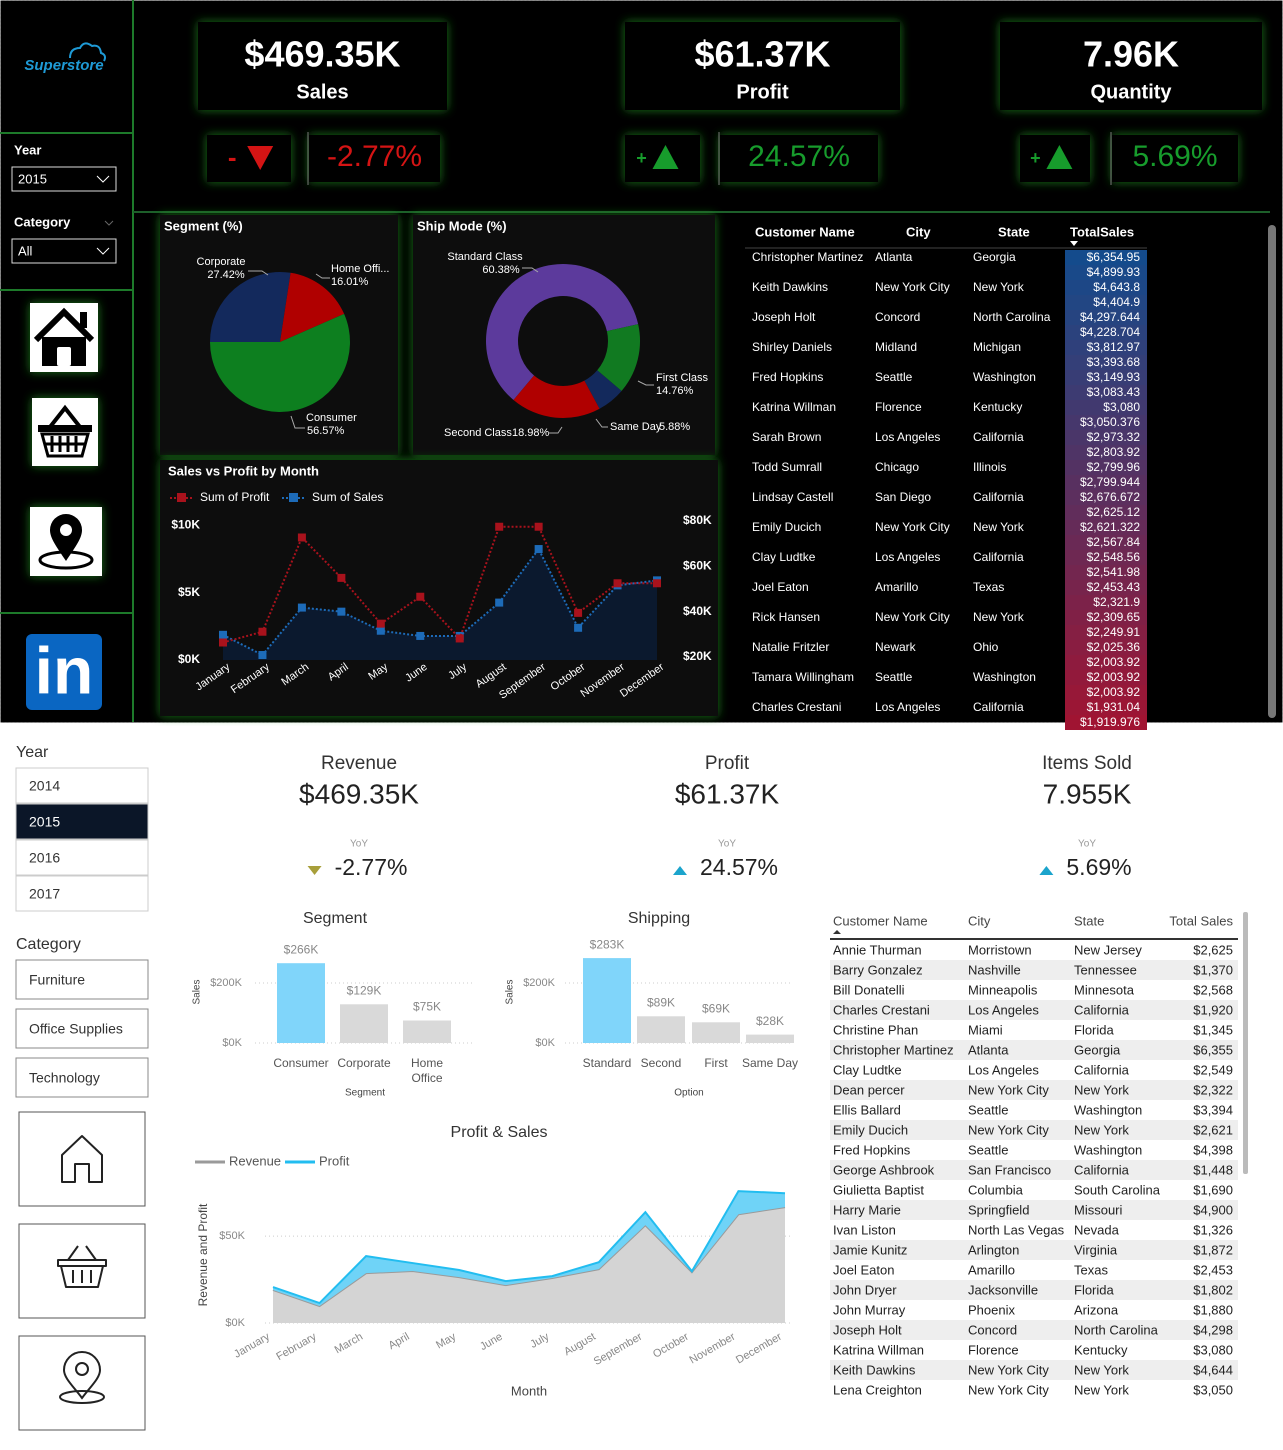 The width and height of the screenshot is (1283, 1450). What do you see at coordinates (898, 407) in the screenshot?
I see `table-cell: Florence` at bounding box center [898, 407].